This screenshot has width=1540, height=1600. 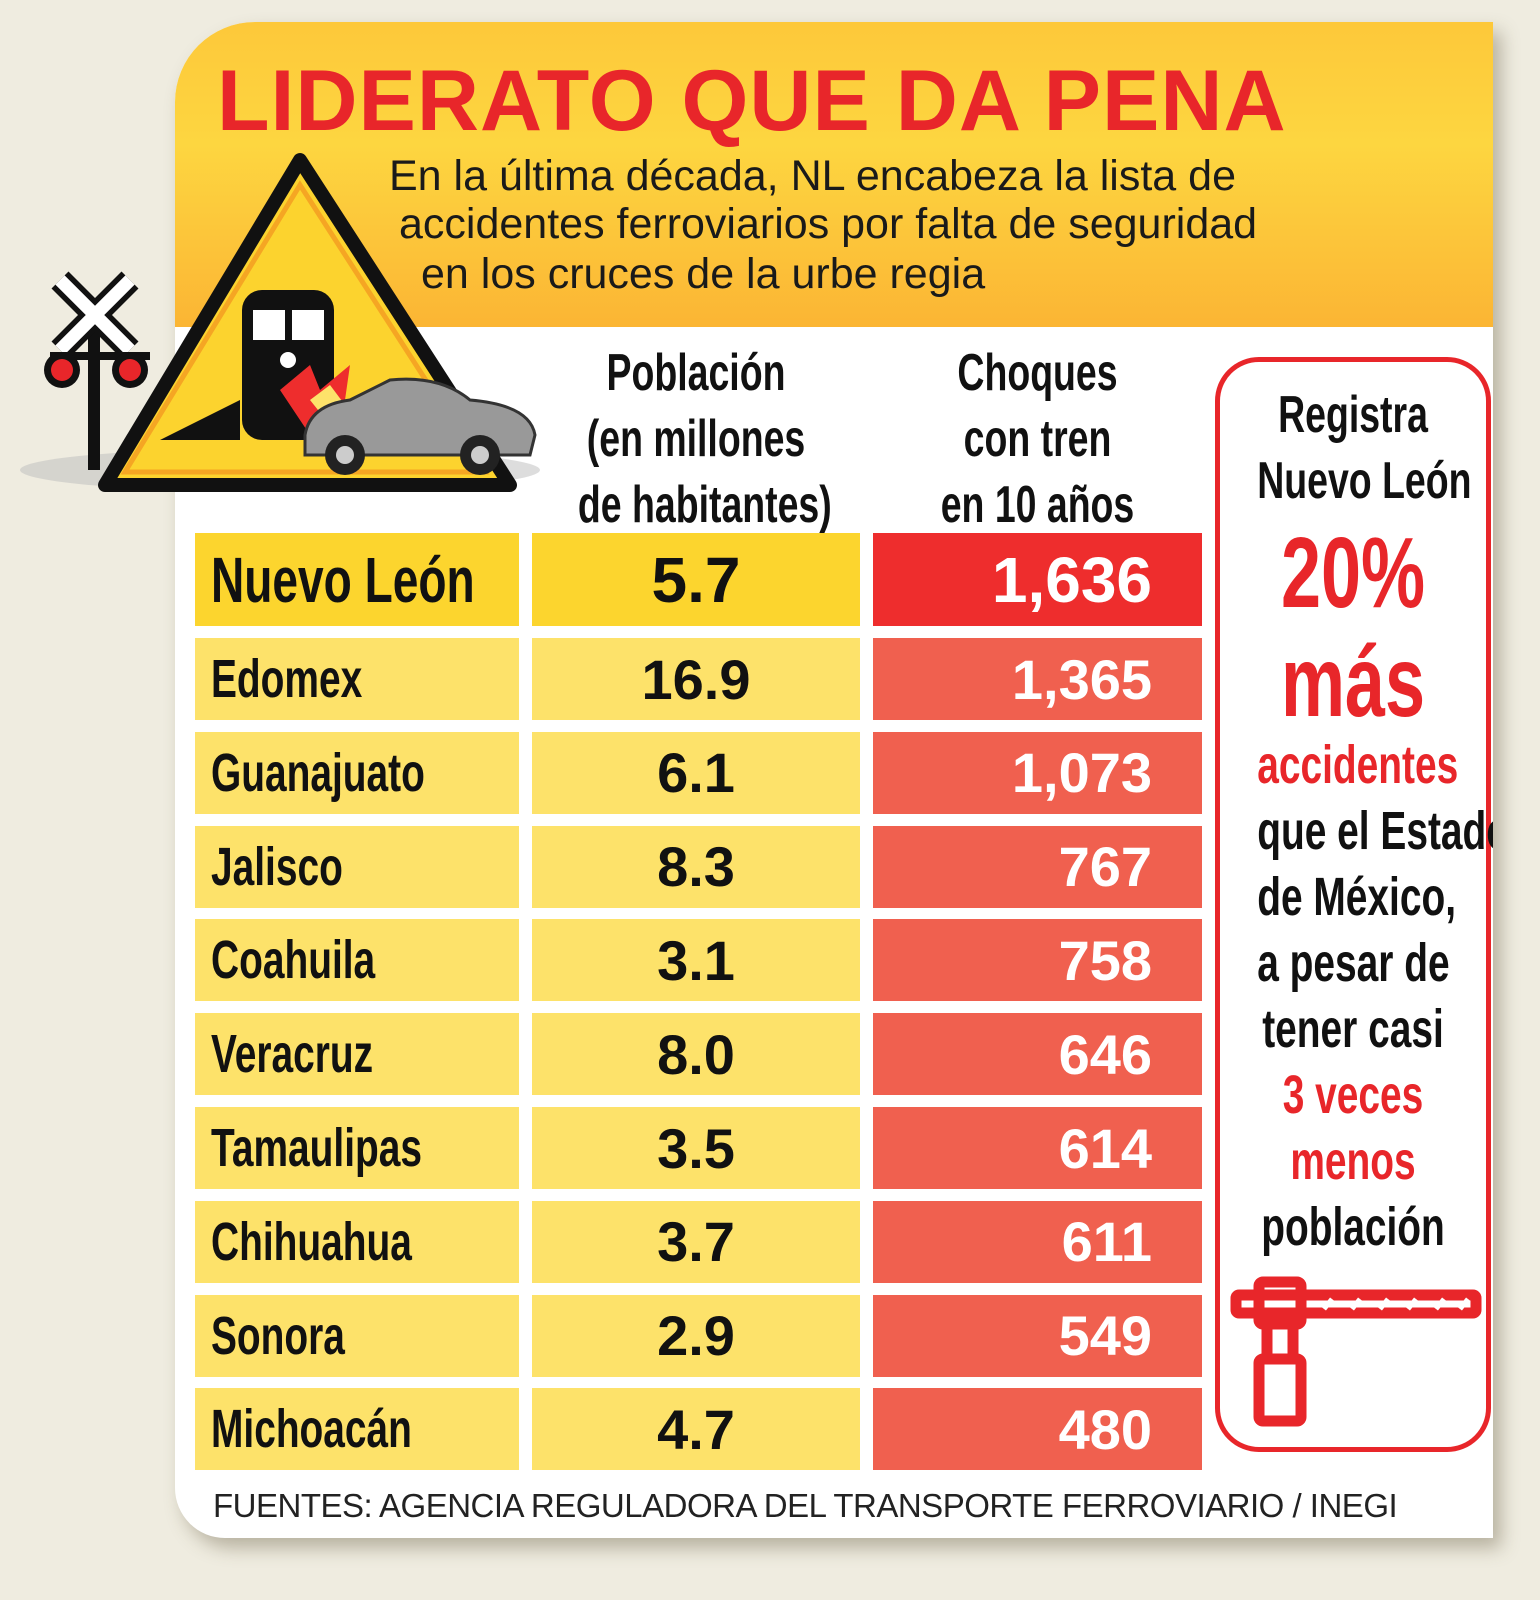 I want to click on header-line: (en millones, so click(x=696, y=439).